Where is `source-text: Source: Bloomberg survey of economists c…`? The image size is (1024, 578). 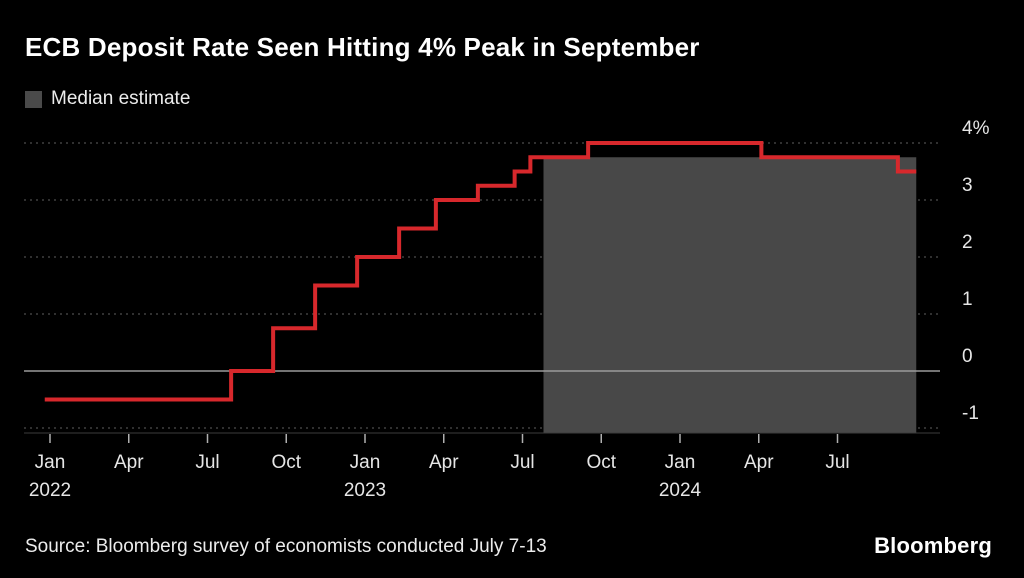 source-text: Source: Bloomberg survey of economists c… is located at coordinates (286, 546).